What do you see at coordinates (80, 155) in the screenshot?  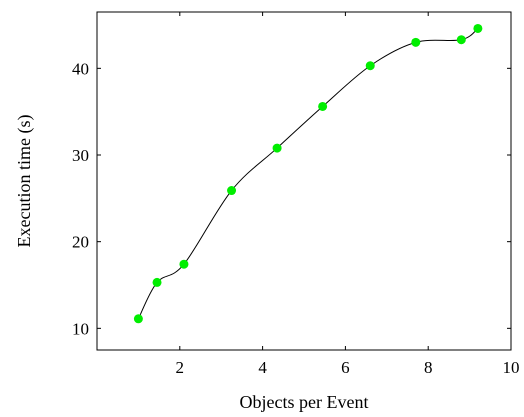 I see `y-tick-label: 30` at bounding box center [80, 155].